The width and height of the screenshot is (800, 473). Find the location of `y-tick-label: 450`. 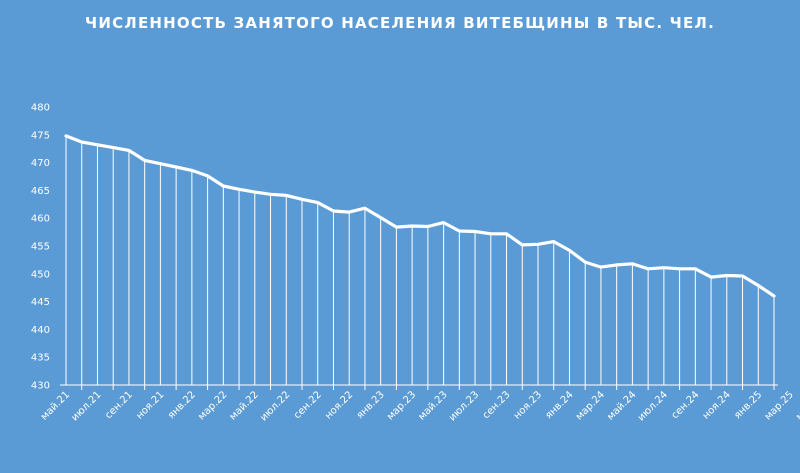

y-tick-label: 450 is located at coordinates (40, 274).